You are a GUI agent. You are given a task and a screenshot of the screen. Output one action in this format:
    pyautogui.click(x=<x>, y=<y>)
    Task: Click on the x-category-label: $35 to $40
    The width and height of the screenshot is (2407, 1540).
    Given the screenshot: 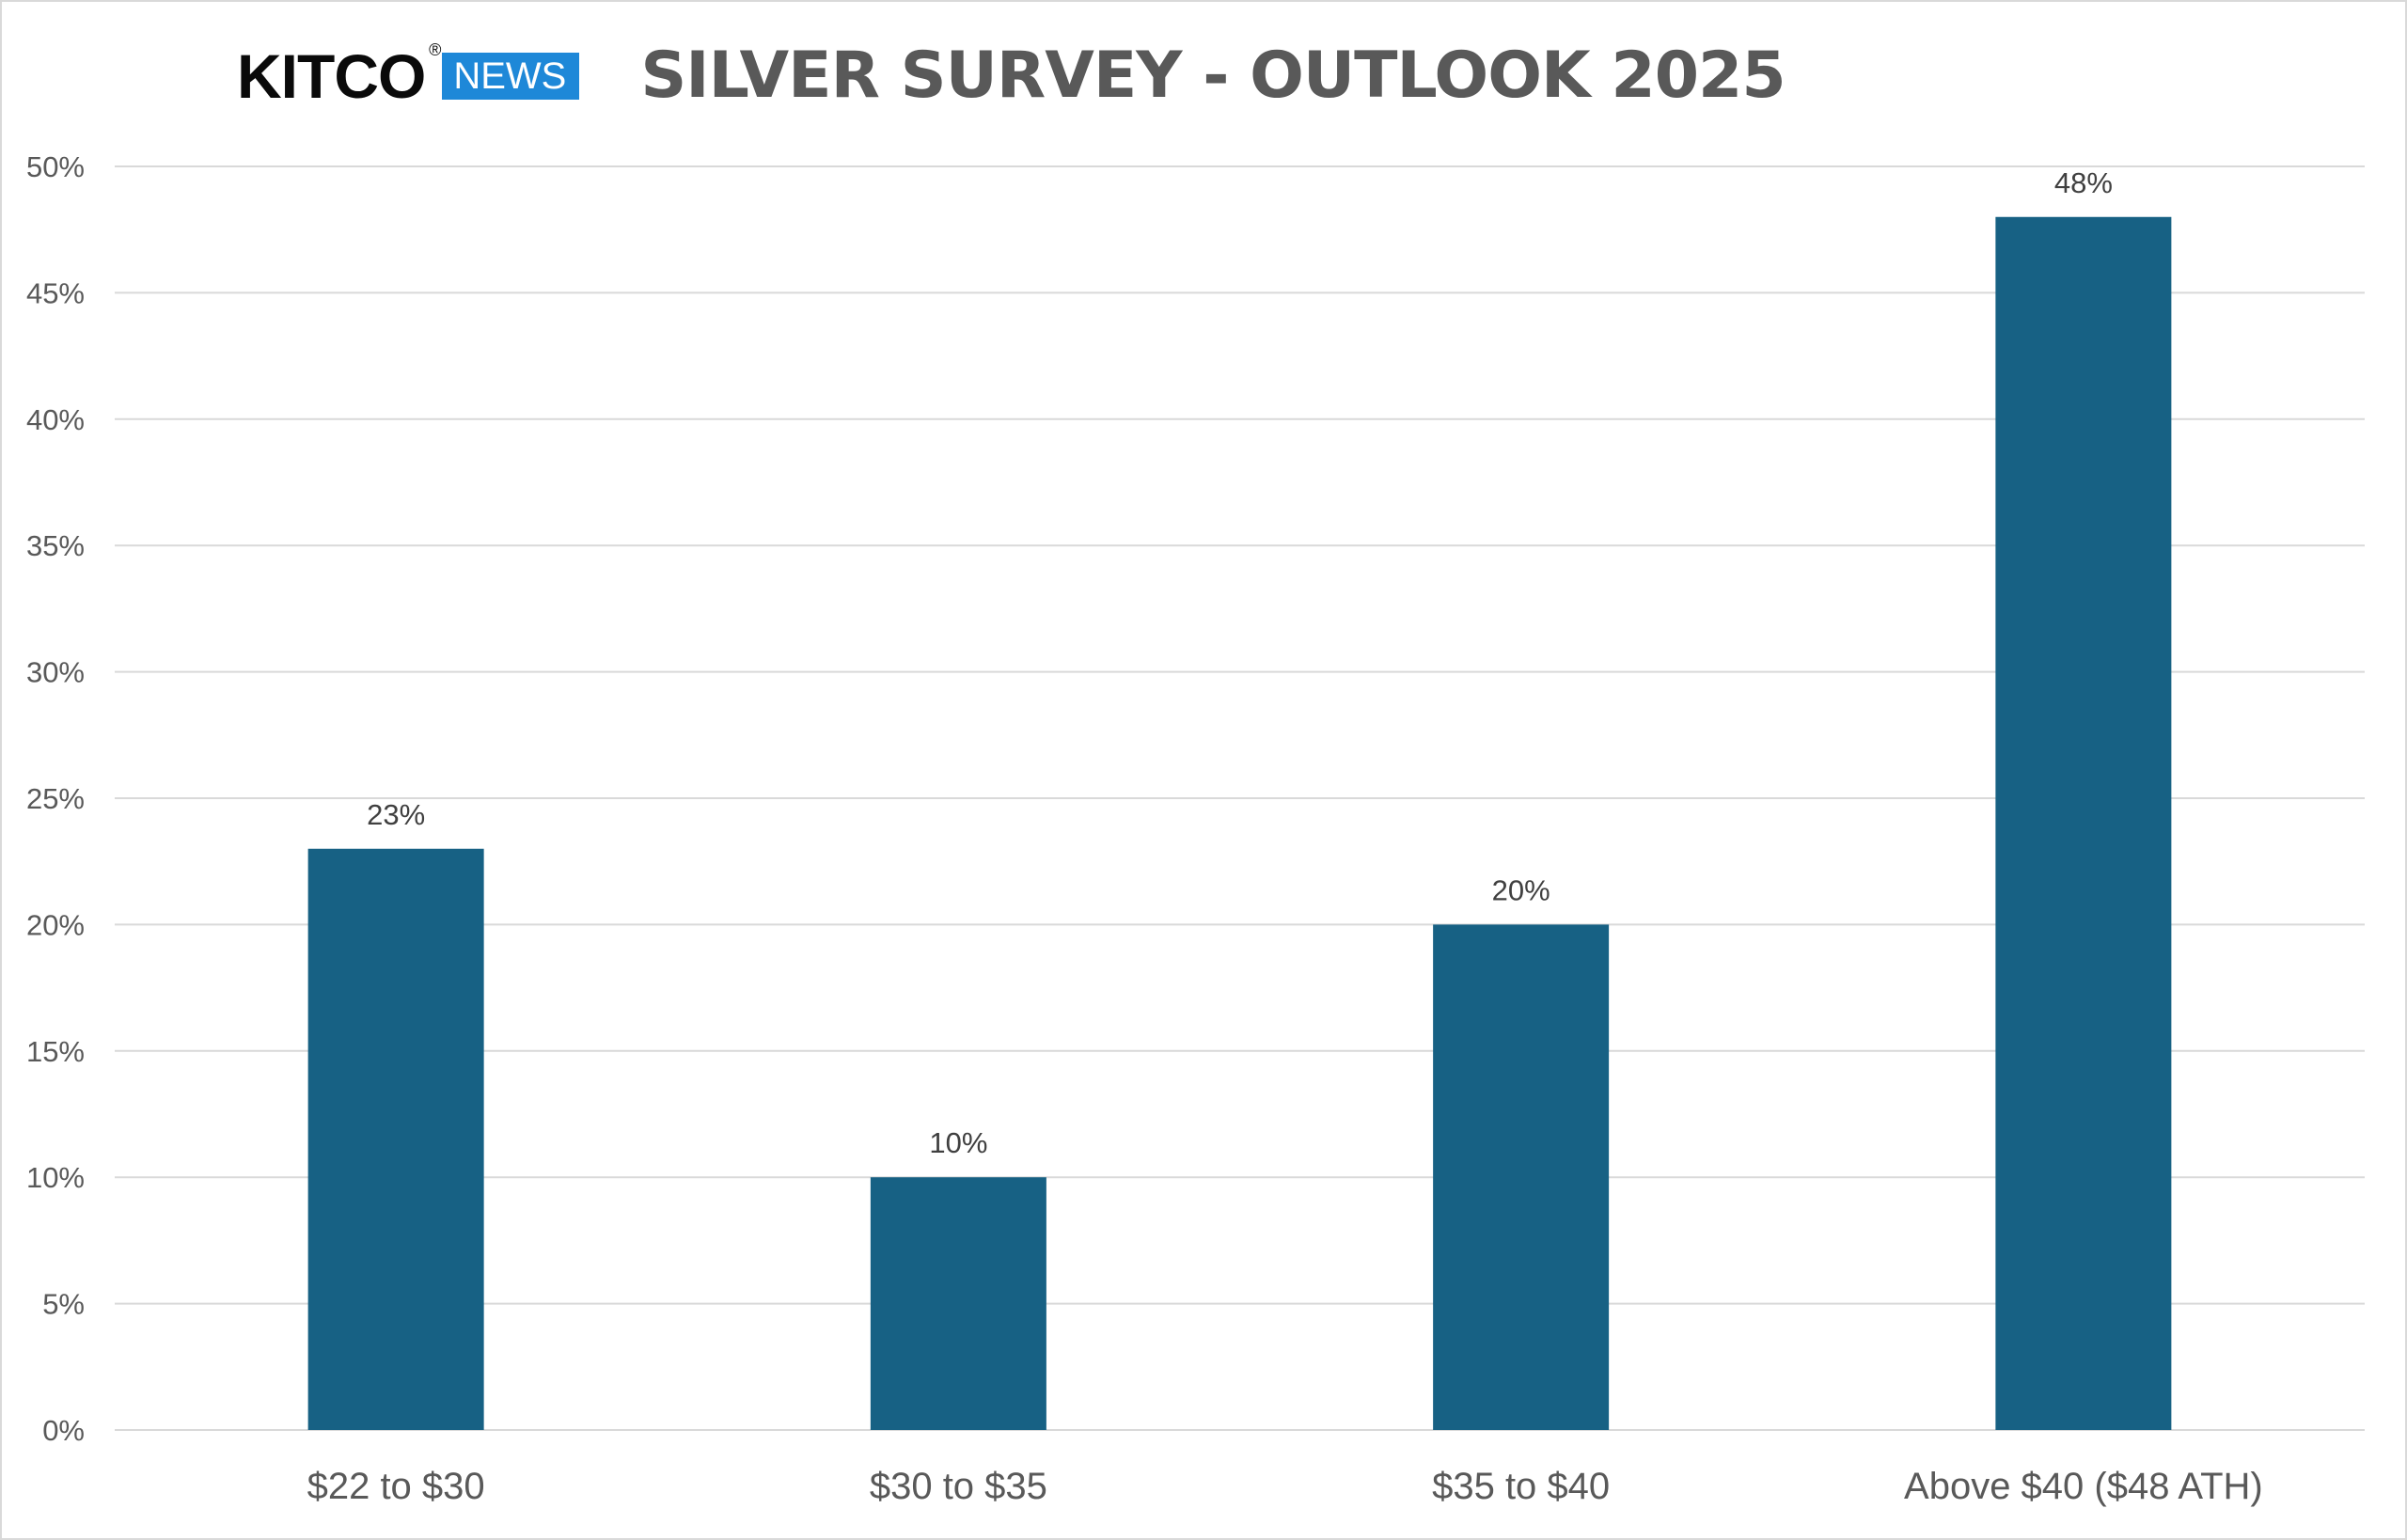 What is the action you would take?
    pyautogui.click(x=1521, y=1487)
    